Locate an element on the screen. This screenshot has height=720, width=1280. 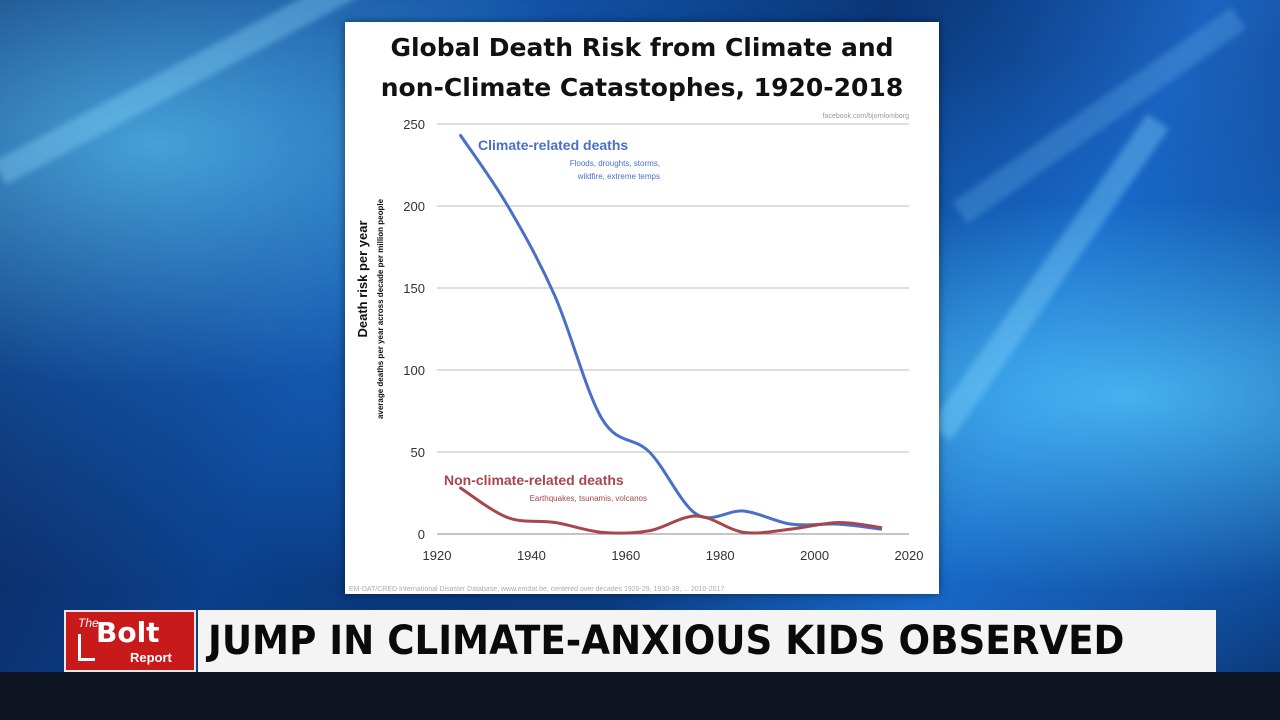
logo-report-text: Report is located at coordinates (151, 657).